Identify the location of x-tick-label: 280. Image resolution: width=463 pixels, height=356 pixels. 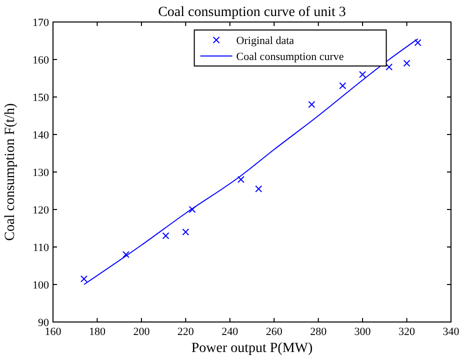
(319, 332).